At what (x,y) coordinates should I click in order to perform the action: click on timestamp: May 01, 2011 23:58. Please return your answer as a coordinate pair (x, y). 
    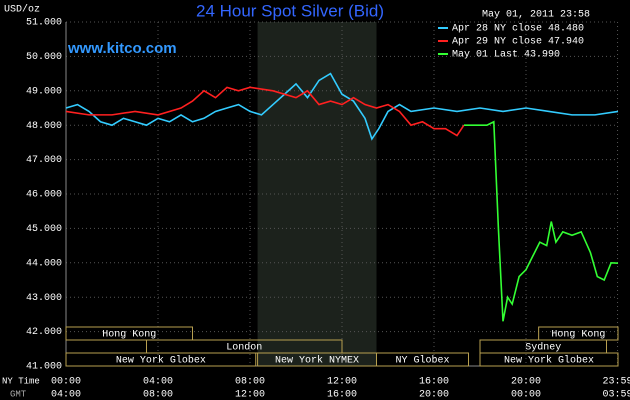
    Looking at the image, I should click on (536, 15).